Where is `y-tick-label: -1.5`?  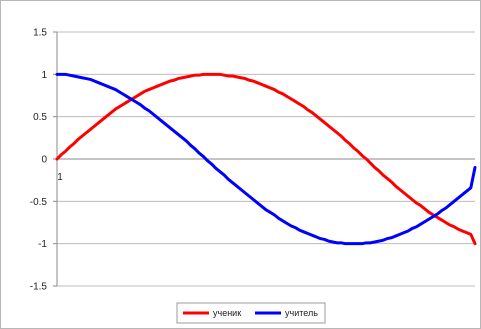
y-tick-label: -1.5 is located at coordinates (39, 287).